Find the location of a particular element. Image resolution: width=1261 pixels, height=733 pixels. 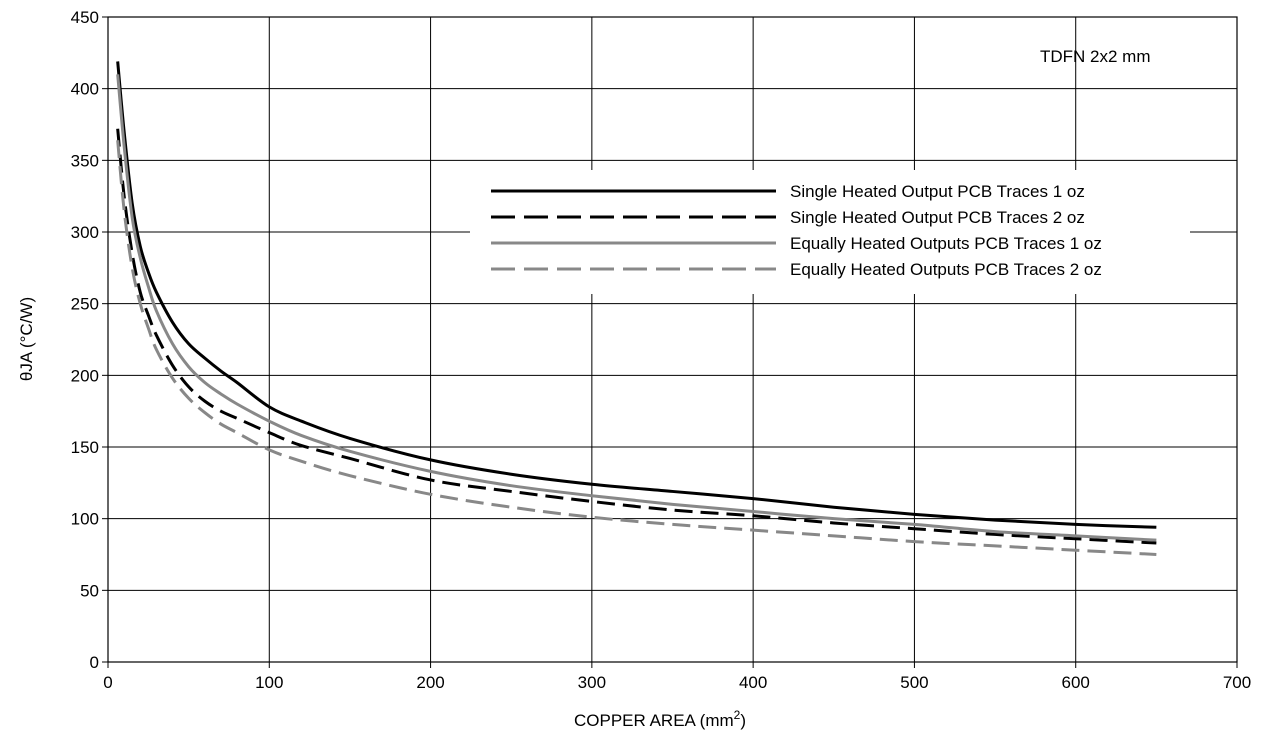

x-tick-label: 600 is located at coordinates (1076, 682).